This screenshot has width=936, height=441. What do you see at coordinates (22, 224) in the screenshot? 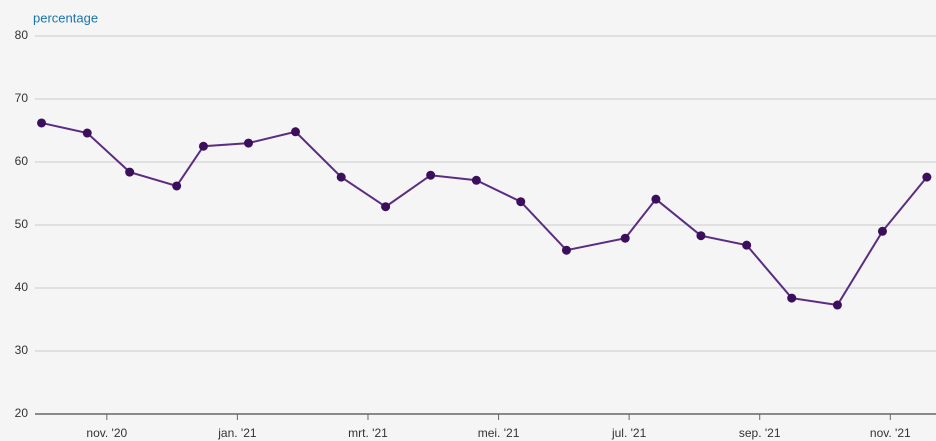
I see `y-tick-label: 50` at bounding box center [22, 224].